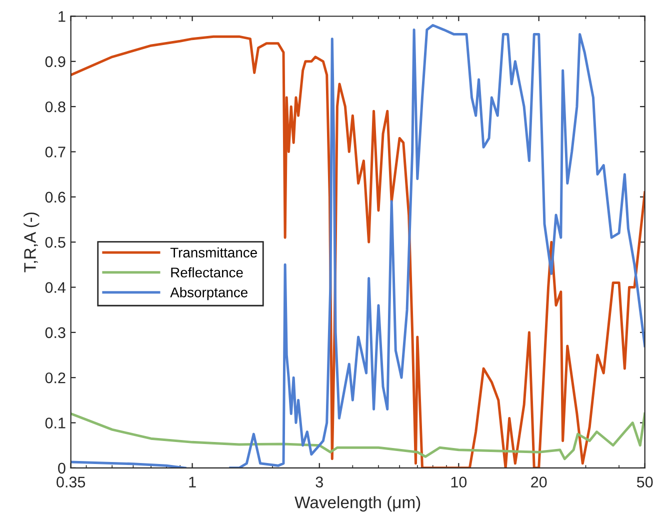 Image resolution: width=656 pixels, height=524 pixels. Describe the element at coordinates (55, 62) in the screenshot. I see `y-tick-label: 0.9` at that location.